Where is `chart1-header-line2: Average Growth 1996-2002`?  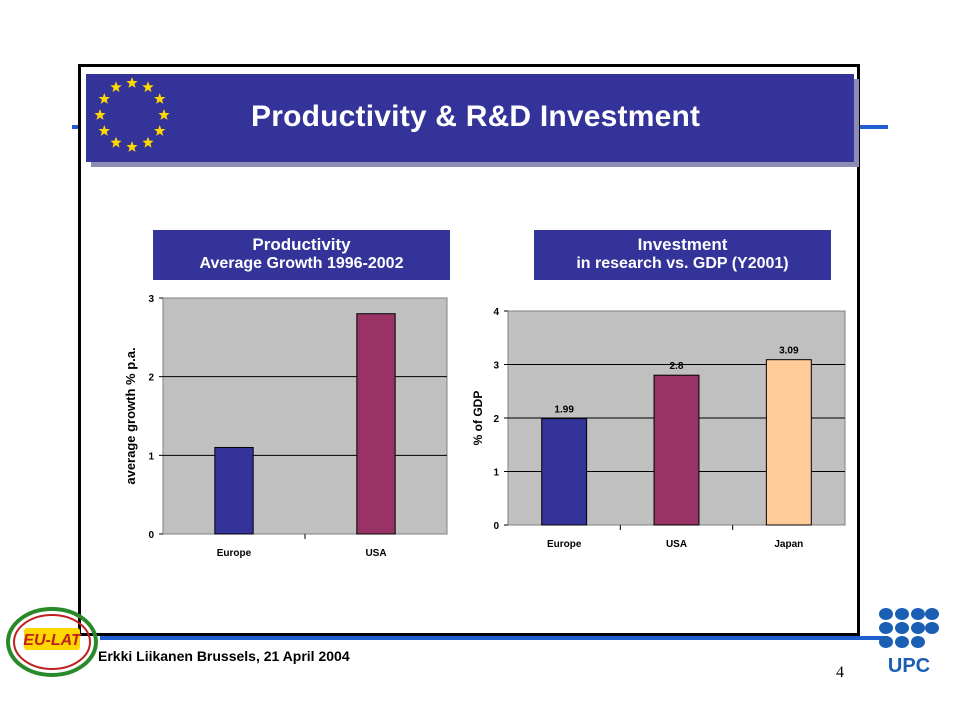
chart1-header-line2: Average Growth 1996-2002 is located at coordinates (301, 263).